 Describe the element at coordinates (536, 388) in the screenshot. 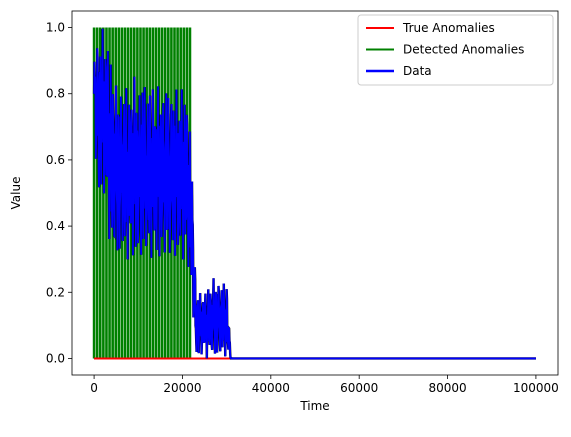

I see `x-tick-label: 100000` at that location.